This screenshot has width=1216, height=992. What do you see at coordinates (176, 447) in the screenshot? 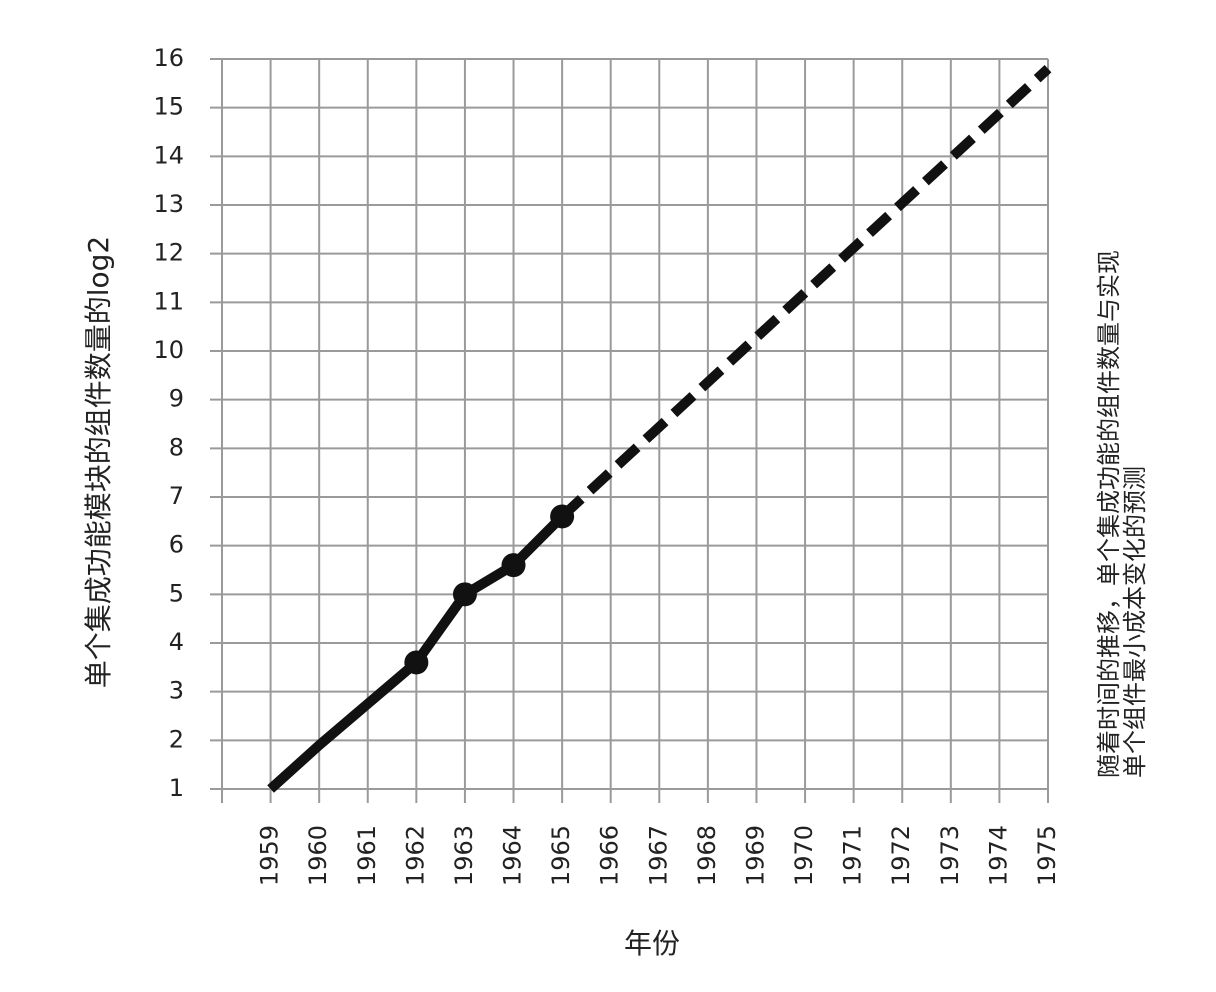
I see `y-tick-label: 8` at bounding box center [176, 447].